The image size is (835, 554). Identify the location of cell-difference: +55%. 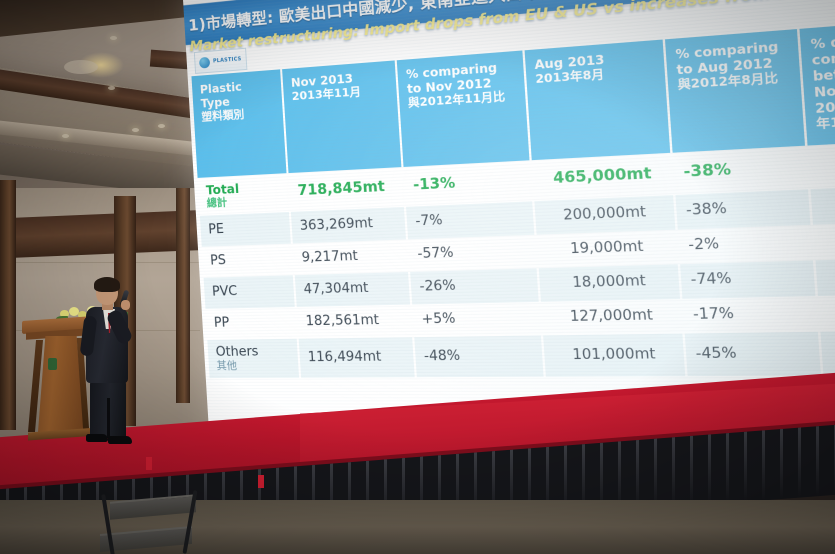
(820, 163).